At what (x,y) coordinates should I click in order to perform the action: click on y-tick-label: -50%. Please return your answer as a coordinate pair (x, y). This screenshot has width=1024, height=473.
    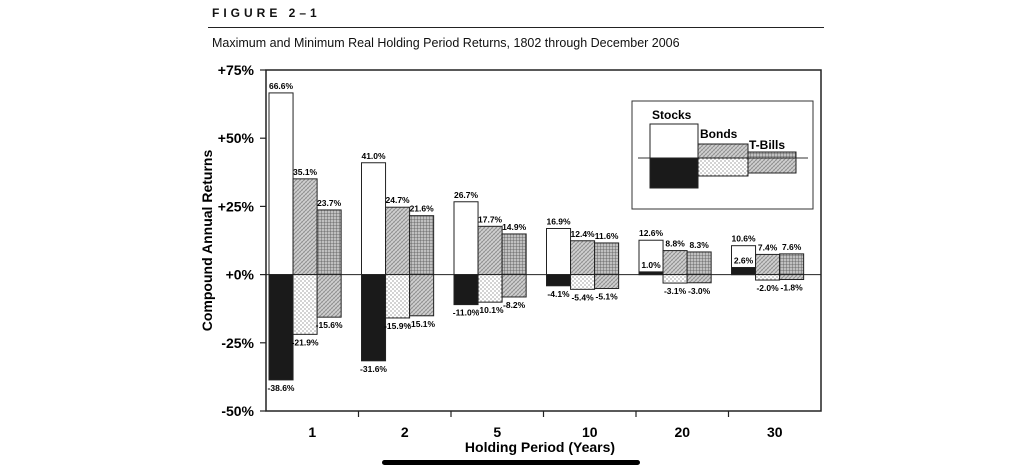
    Looking at the image, I should click on (237, 411).